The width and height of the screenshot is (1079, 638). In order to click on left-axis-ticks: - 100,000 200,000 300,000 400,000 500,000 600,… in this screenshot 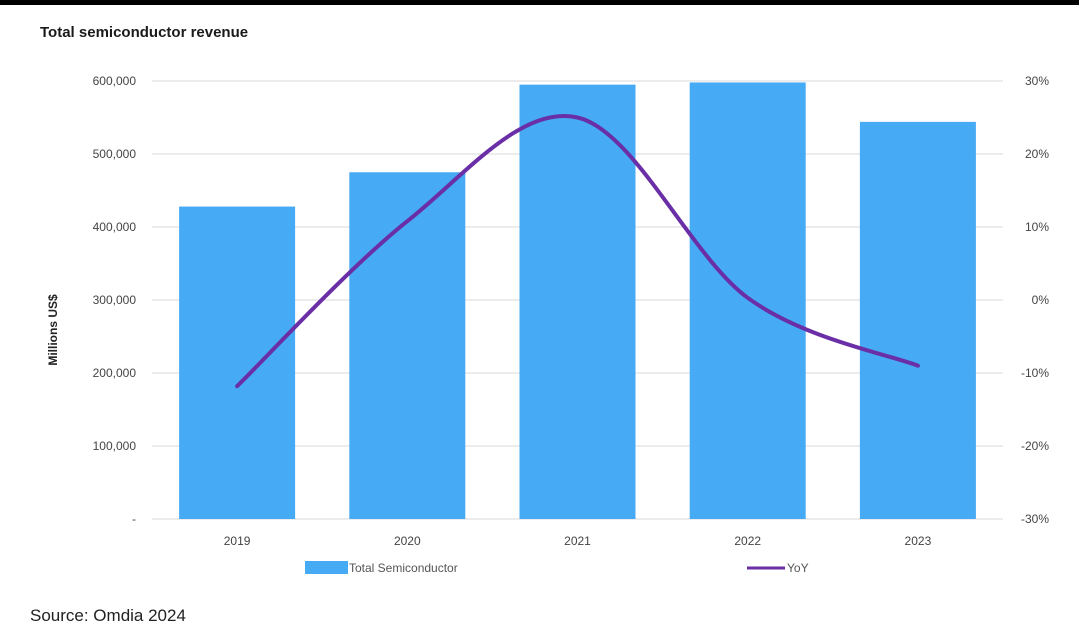, I will do `click(115, 300)`.